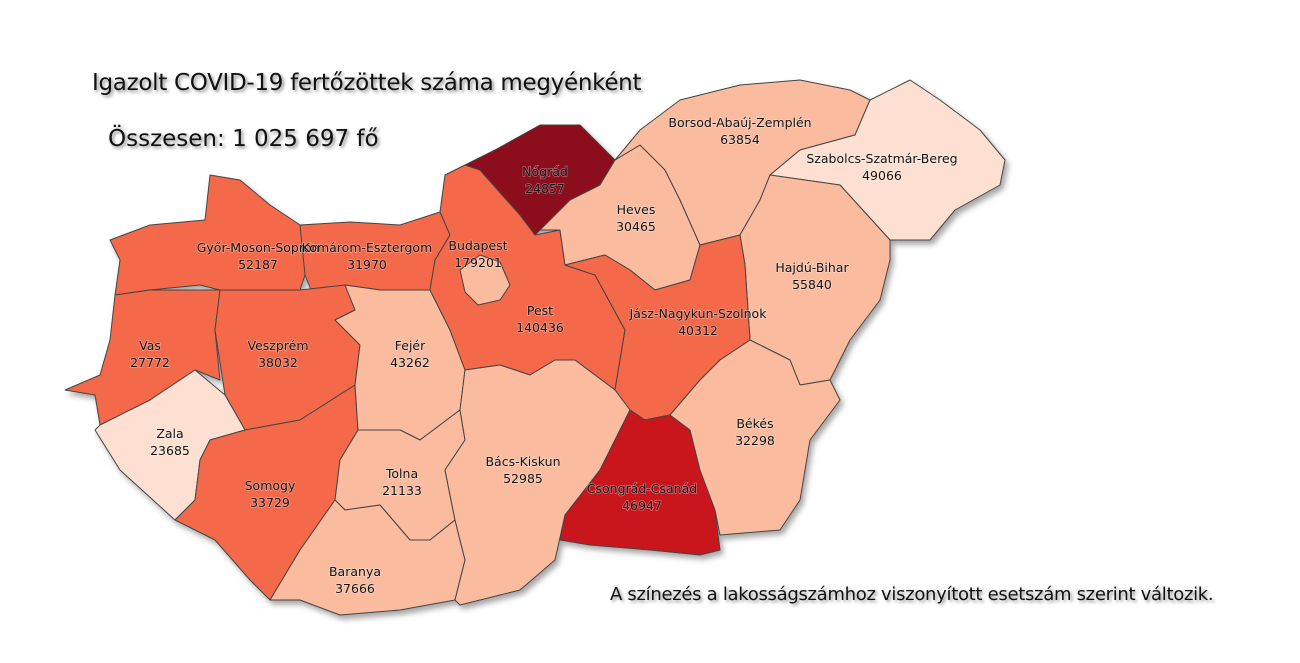 This screenshot has width=1300, height=663. Describe the element at coordinates (410, 362) in the screenshot. I see `county-cases-label: 43262` at that location.